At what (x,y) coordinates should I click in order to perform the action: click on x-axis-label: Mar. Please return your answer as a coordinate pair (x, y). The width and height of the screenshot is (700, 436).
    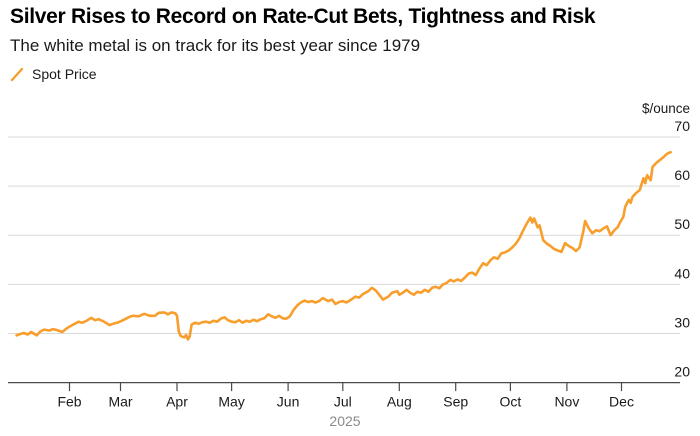
    Looking at the image, I should click on (120, 402).